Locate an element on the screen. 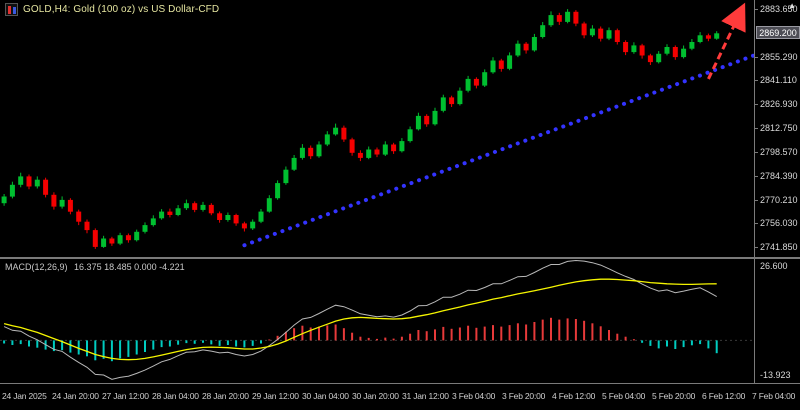 The height and width of the screenshot is (410, 800). time-axis-label: 29 Jan 12:00 is located at coordinates (275, 396).